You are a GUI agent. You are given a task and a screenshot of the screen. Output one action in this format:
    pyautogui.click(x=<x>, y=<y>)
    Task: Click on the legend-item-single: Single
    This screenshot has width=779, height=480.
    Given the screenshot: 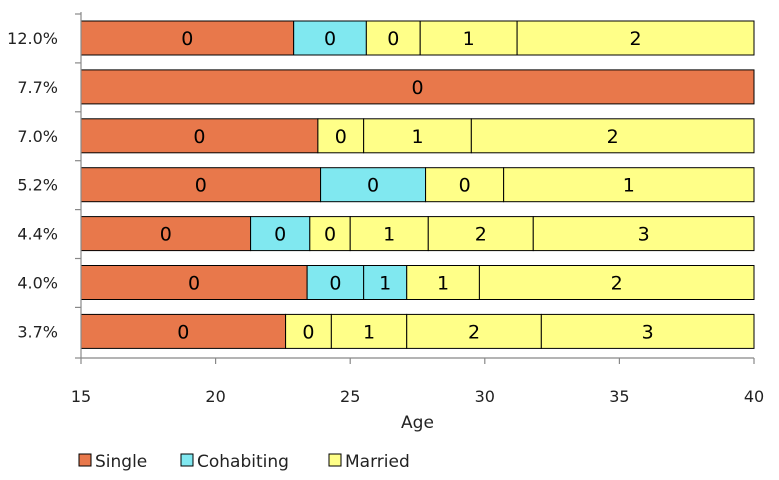 What is the action you would take?
    pyautogui.click(x=112, y=462)
    